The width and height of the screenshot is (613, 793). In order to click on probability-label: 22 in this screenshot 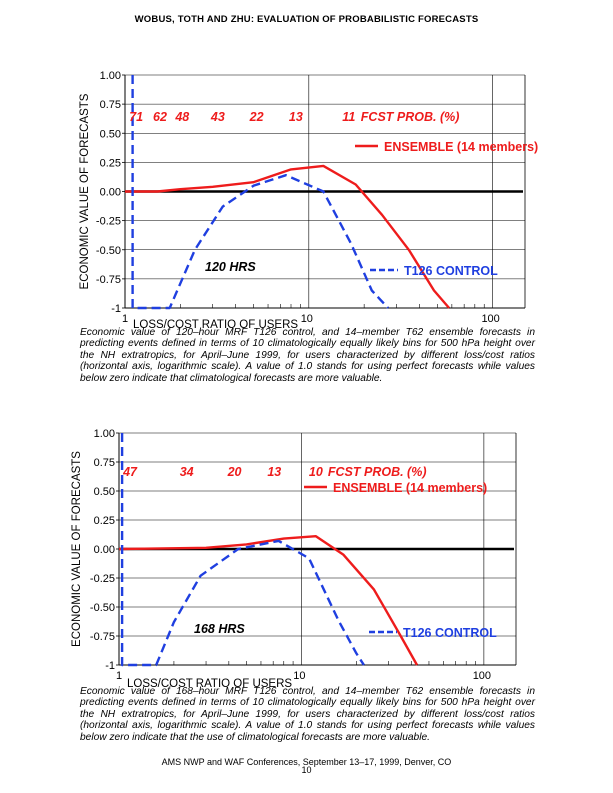, I will do `click(256, 117)`.